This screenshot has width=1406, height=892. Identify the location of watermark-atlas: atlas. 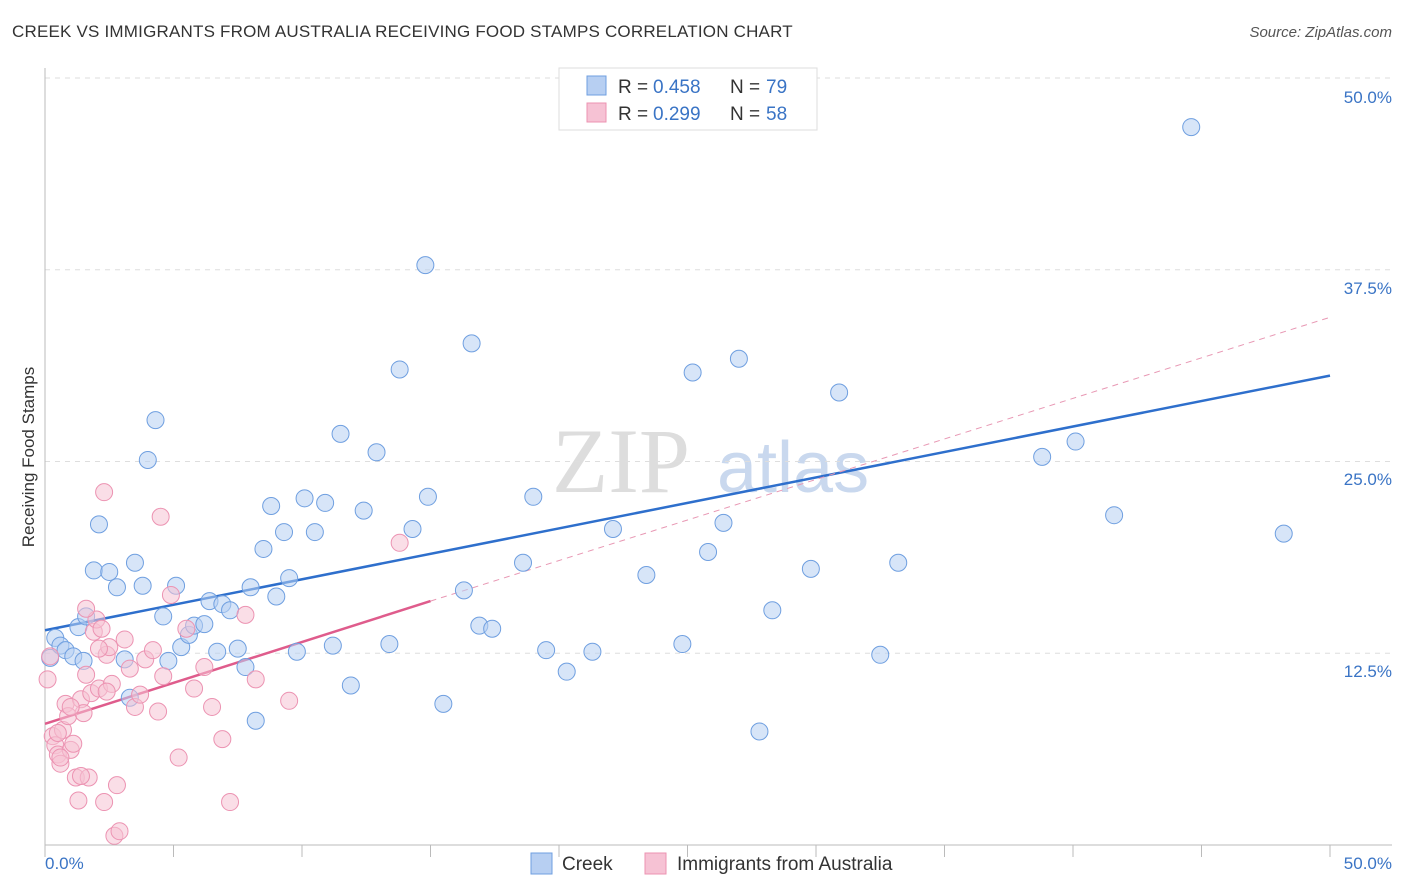
(793, 468).